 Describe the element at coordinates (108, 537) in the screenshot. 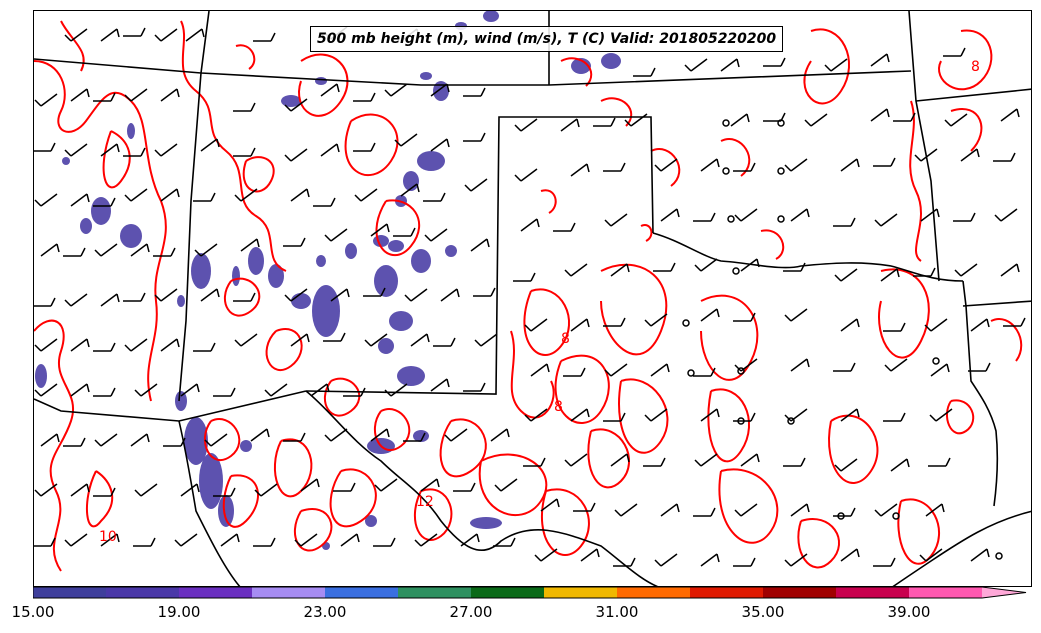

I see `contour-label: 10` at that location.